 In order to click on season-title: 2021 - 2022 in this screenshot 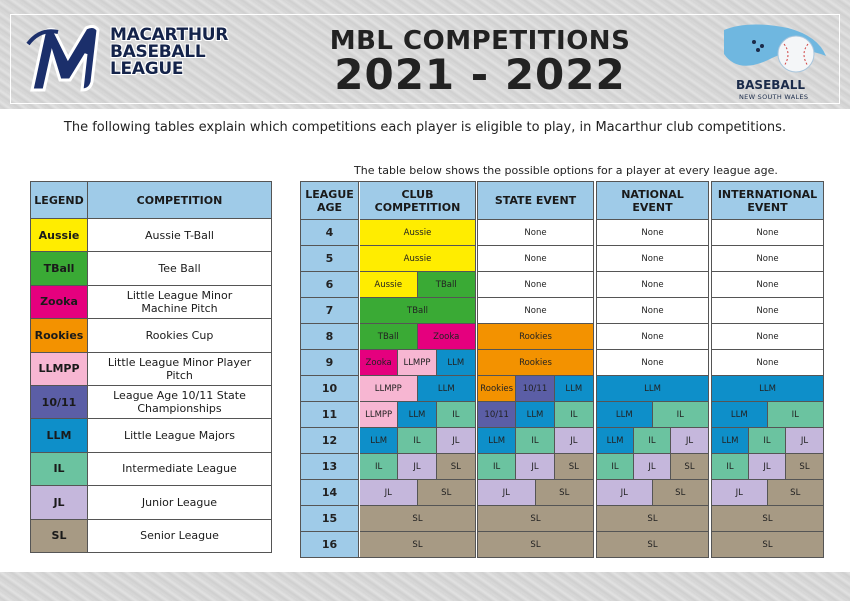, I will do `click(480, 74)`.